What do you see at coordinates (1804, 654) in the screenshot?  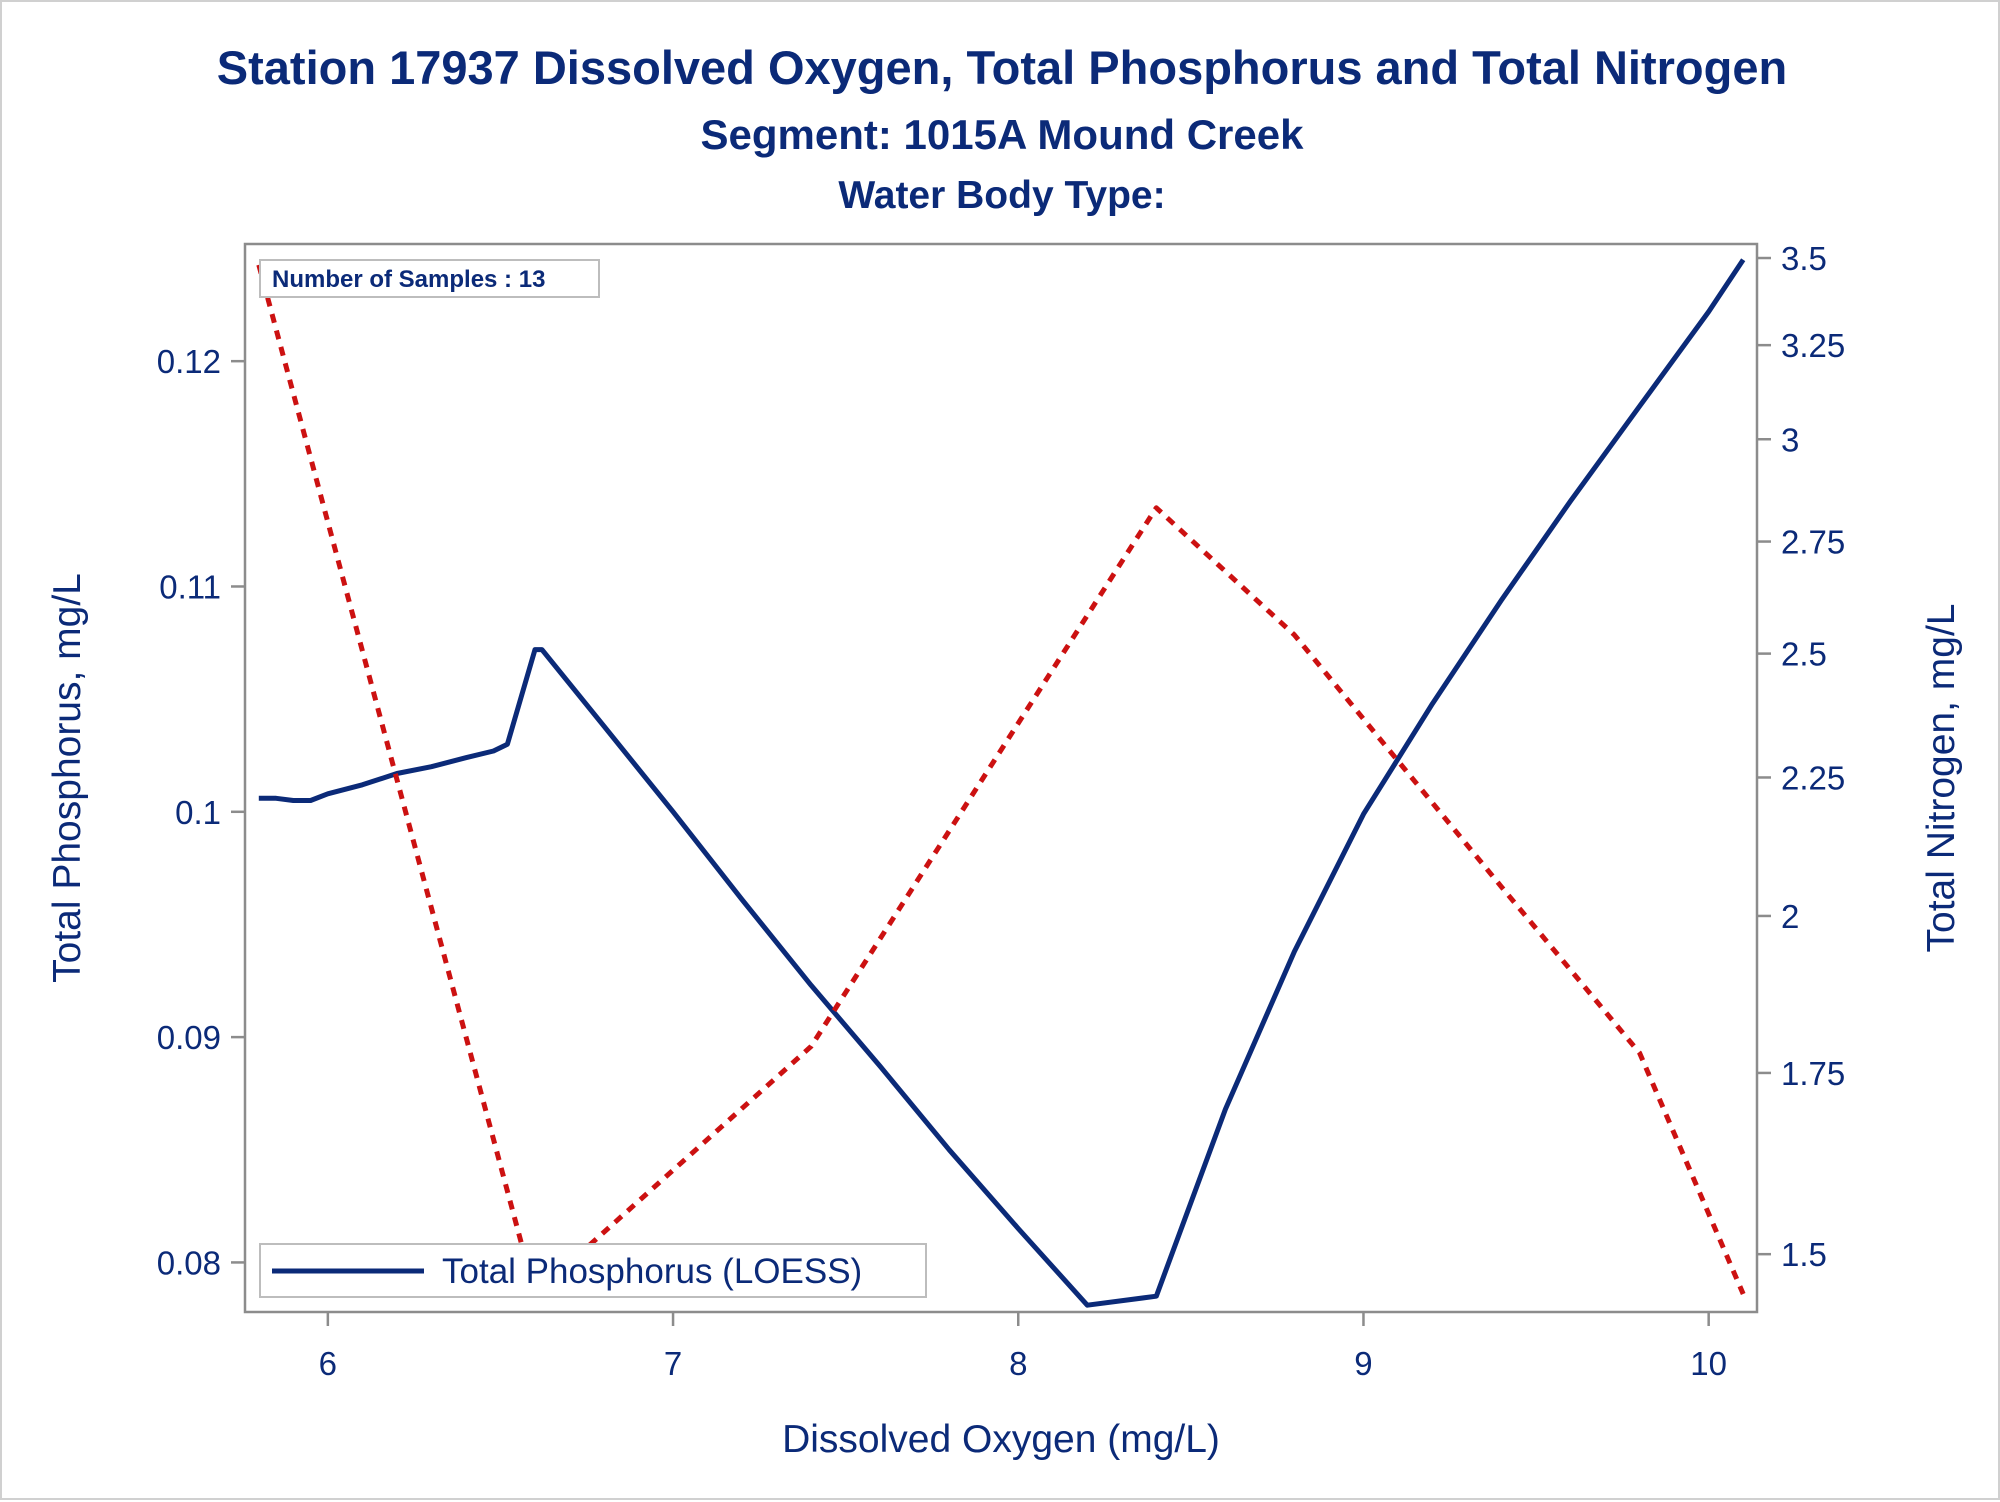 I see `y-right-tick-label: 2.5` at bounding box center [1804, 654].